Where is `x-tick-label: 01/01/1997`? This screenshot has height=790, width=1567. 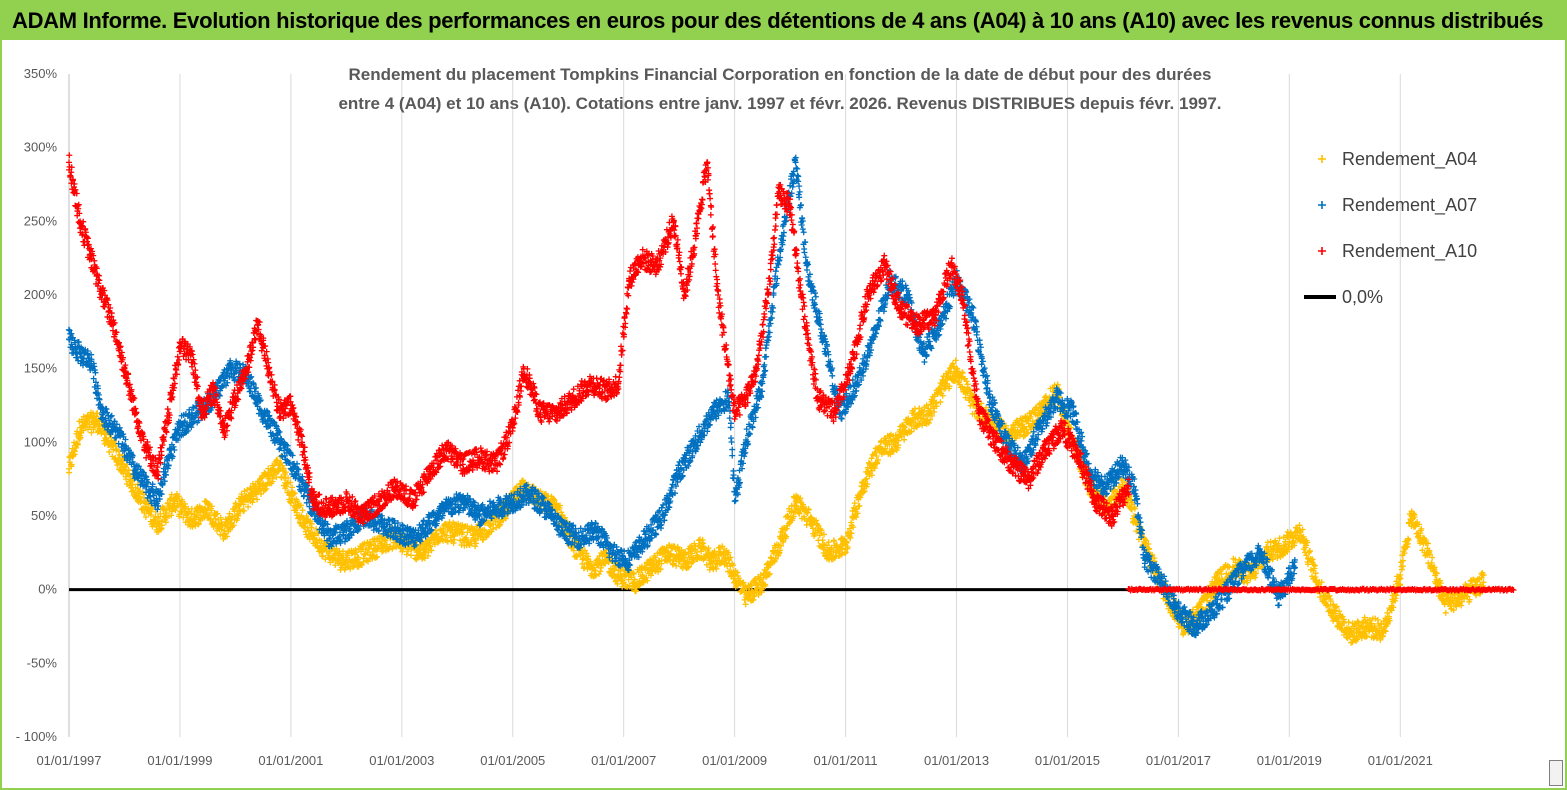
x-tick-label: 01/01/1997 is located at coordinates (68, 760).